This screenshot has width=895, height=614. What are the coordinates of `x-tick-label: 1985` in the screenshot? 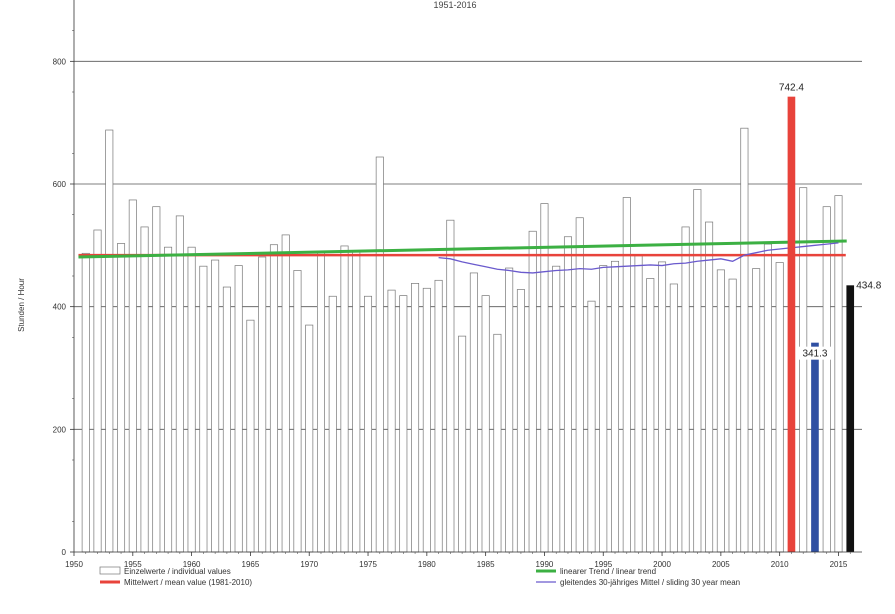 It's located at (486, 564).